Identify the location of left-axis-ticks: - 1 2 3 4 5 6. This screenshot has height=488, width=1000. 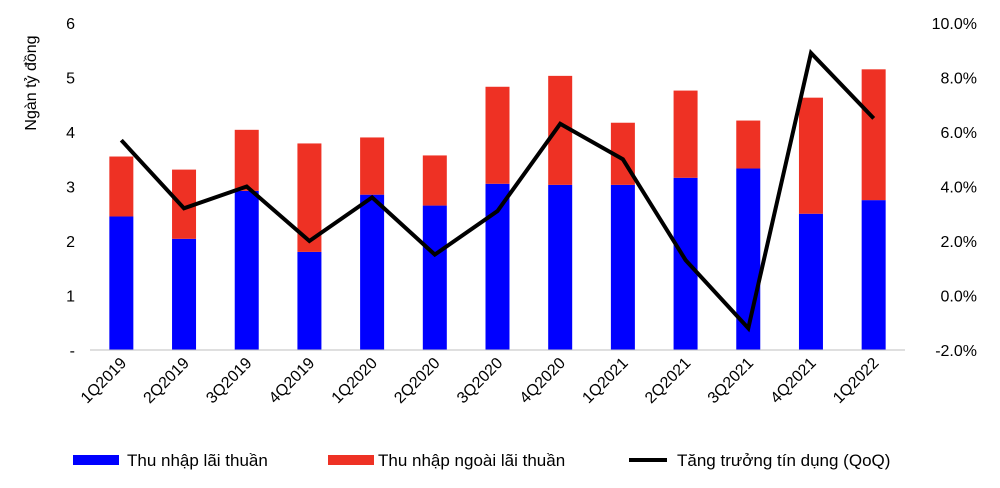
(70, 188).